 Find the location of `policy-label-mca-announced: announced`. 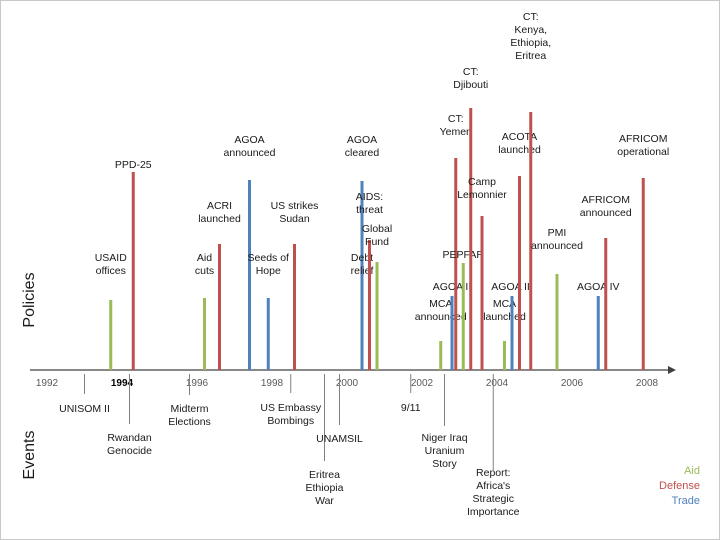

policy-label-mca-announced: announced is located at coordinates (441, 317).